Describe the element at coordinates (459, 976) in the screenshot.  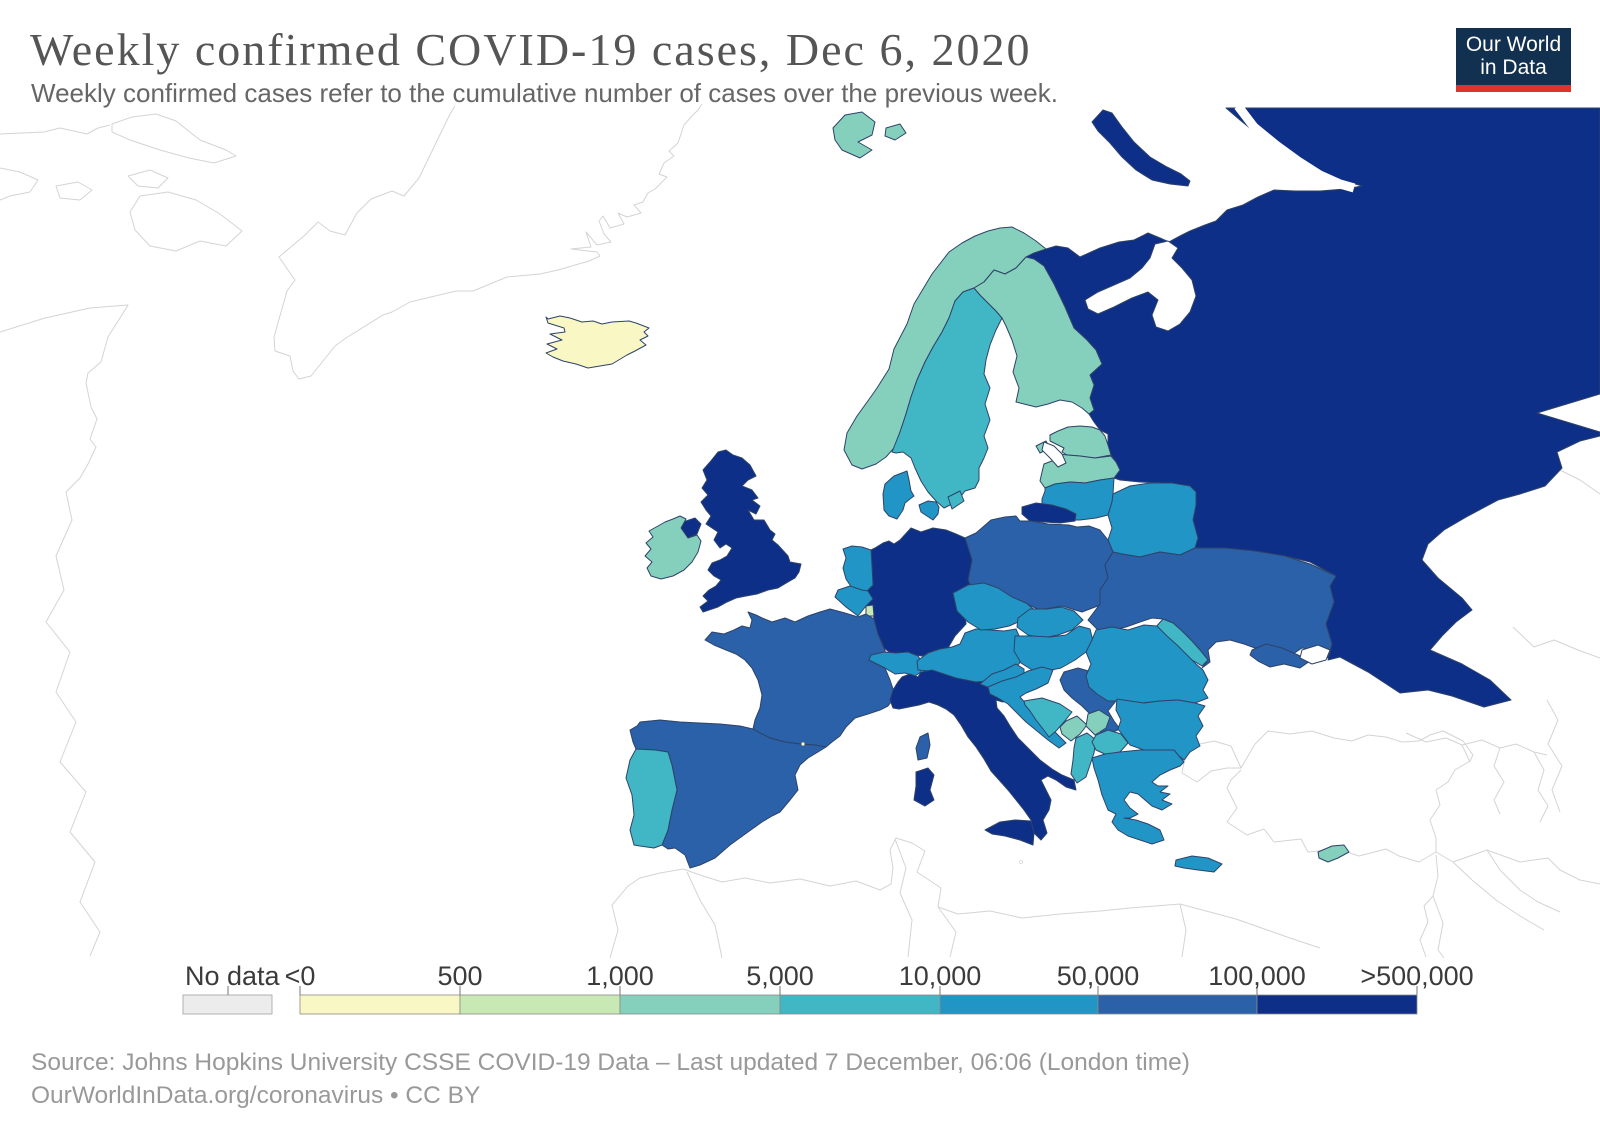
I see `svg-text: 500` at that location.